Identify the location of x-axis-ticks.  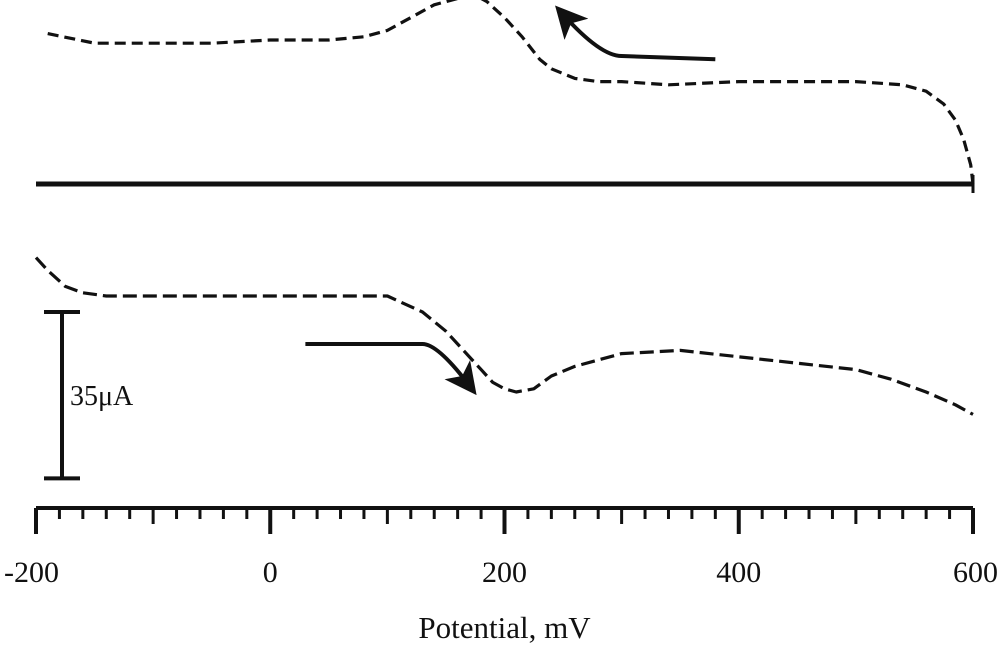
(504, 521).